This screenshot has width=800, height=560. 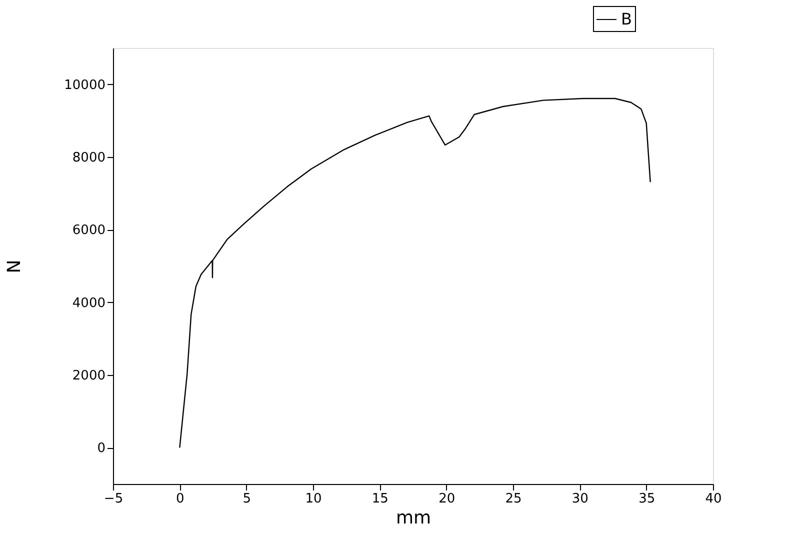 I want to click on y-tick-label: 0, so click(x=101, y=448).